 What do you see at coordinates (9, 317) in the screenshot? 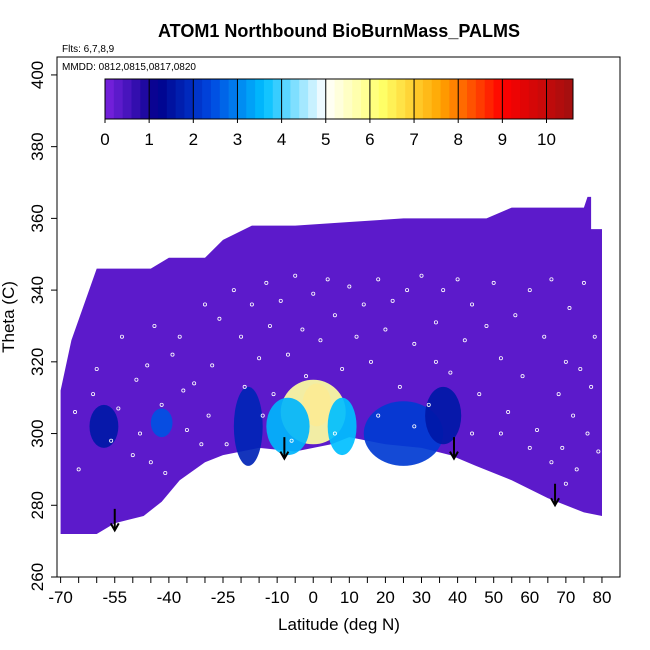
I see `y-axis-label: Theta (C)` at bounding box center [9, 317].